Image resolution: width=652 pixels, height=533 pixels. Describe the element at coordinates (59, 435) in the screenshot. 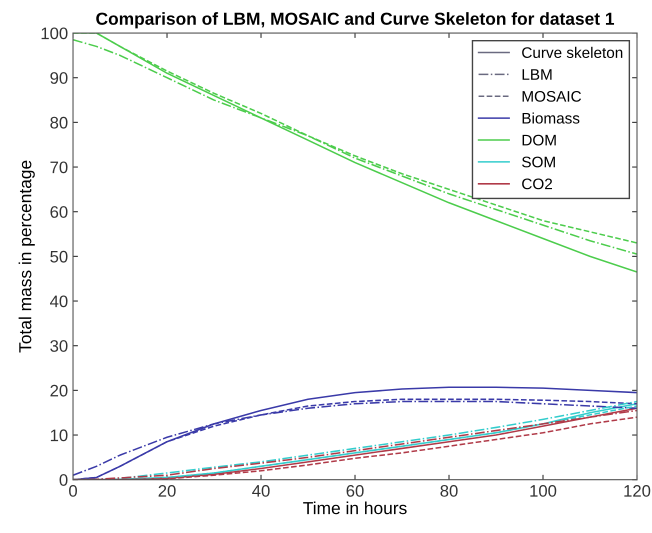

I see `y-tick-label: 10` at that location.